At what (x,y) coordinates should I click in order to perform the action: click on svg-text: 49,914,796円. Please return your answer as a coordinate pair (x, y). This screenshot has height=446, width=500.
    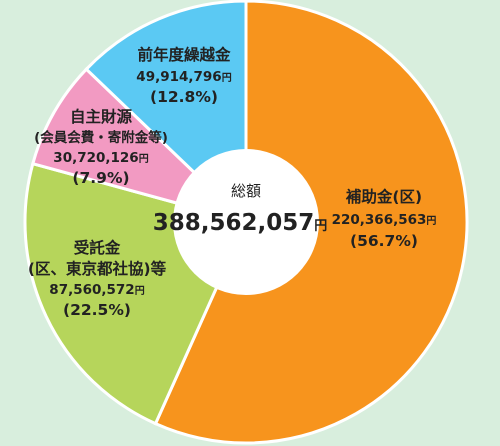
    Looking at the image, I should click on (183, 77).